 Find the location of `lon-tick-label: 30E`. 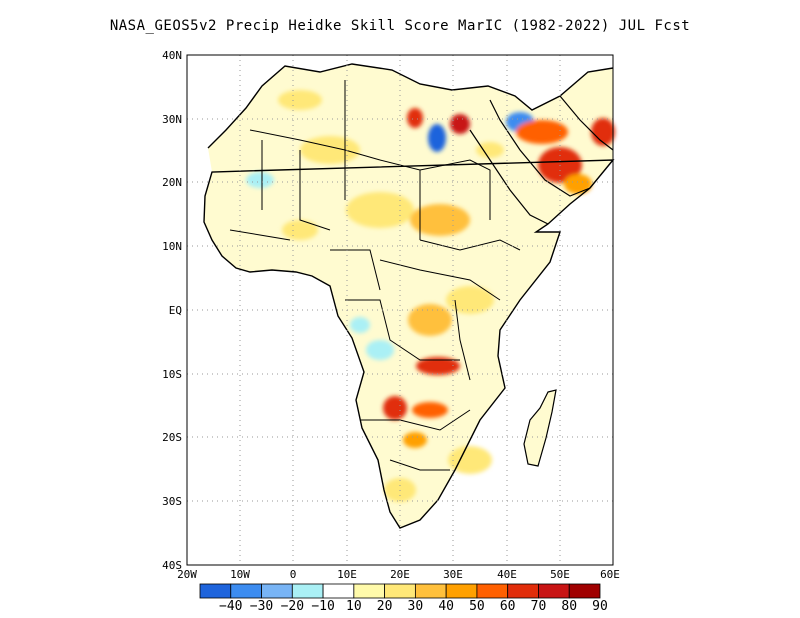

lon-tick-label: 30E is located at coordinates (453, 574).